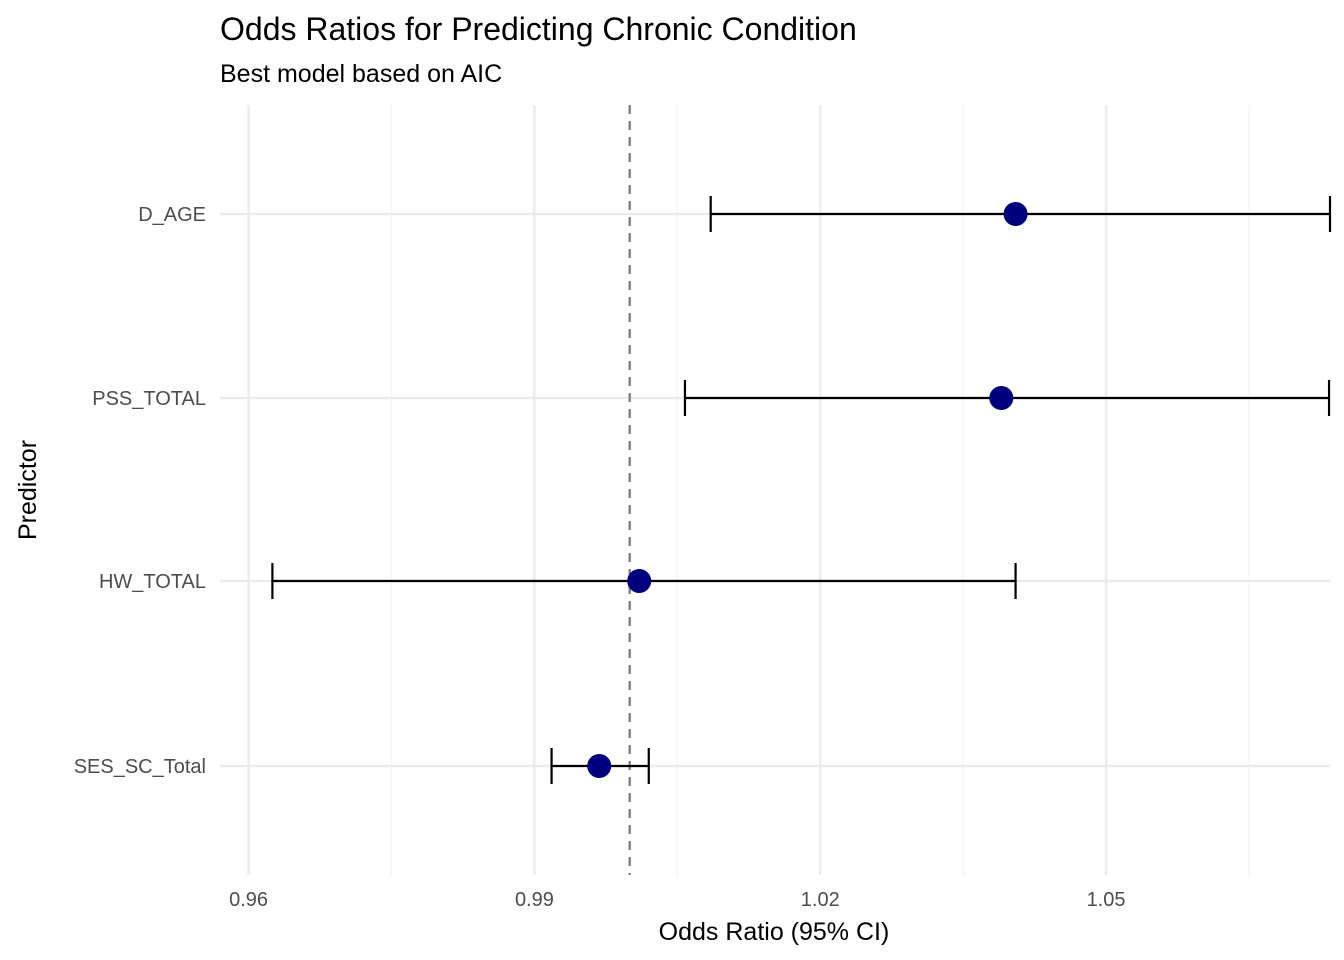 The width and height of the screenshot is (1344, 960). Describe the element at coordinates (172, 215) in the screenshot. I see `y-tick-label: D_AGE` at that location.